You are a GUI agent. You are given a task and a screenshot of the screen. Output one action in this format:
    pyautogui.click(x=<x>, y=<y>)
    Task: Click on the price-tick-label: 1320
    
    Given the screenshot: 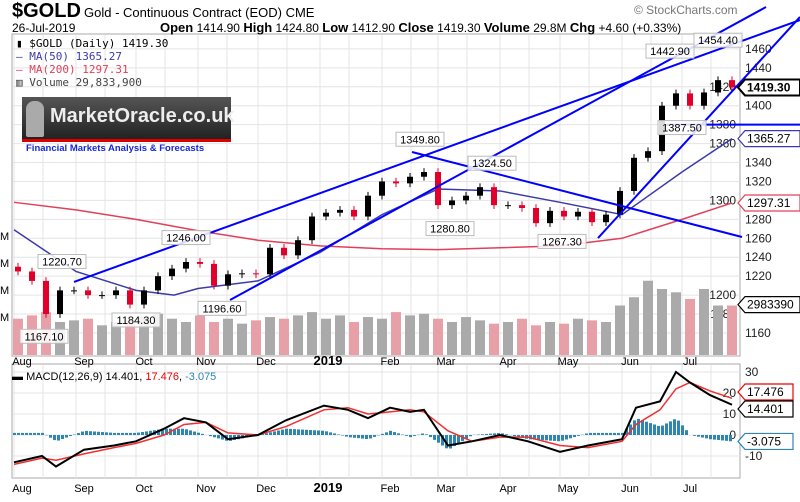 What is the action you would take?
    pyautogui.click(x=758, y=181)
    